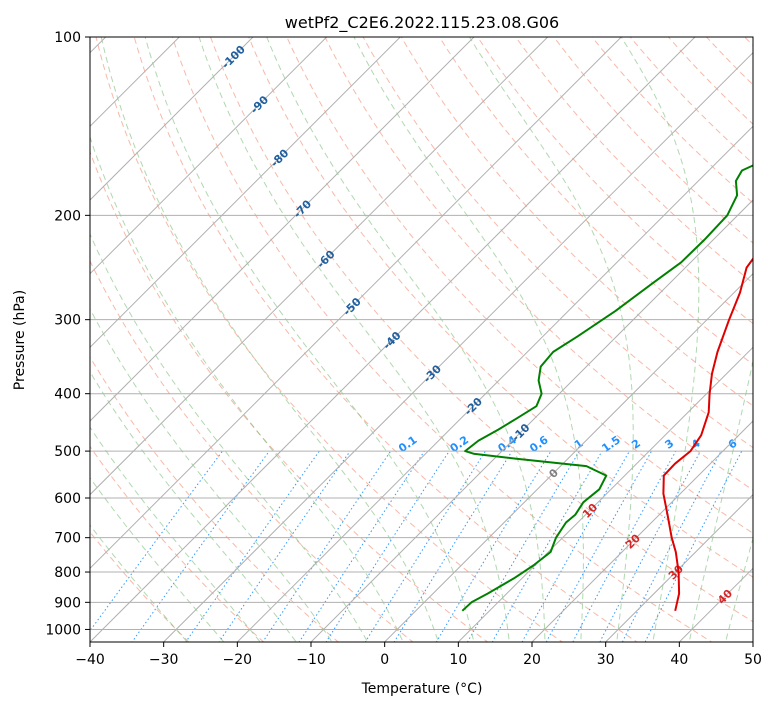 This screenshot has width=775, height=708. I want to click on x-tick-label: 20, so click(532, 660).